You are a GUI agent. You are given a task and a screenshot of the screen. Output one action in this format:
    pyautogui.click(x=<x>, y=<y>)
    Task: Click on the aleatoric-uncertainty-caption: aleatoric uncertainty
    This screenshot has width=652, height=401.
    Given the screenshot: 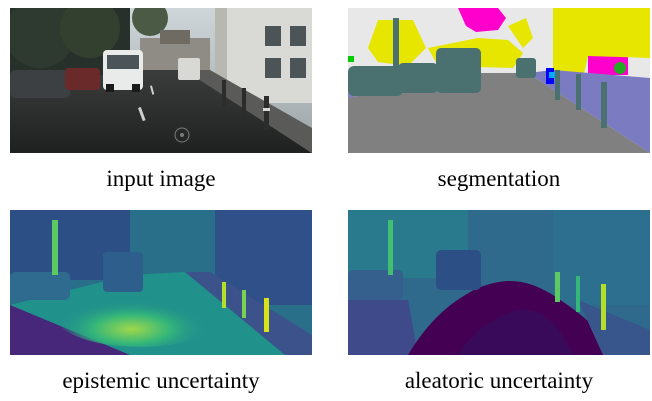 What is the action you would take?
    pyautogui.click(x=499, y=380)
    